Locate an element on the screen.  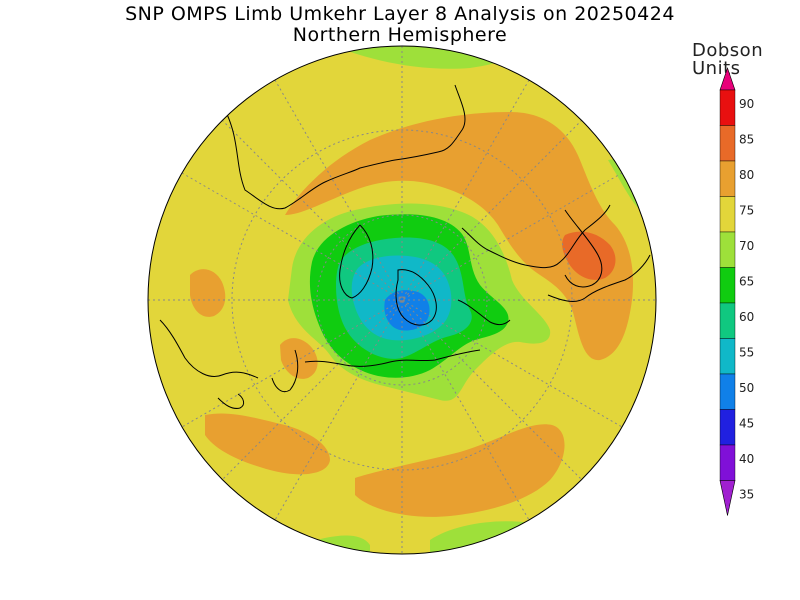
colorbar-title-line1: Dobson is located at coordinates (728, 50).